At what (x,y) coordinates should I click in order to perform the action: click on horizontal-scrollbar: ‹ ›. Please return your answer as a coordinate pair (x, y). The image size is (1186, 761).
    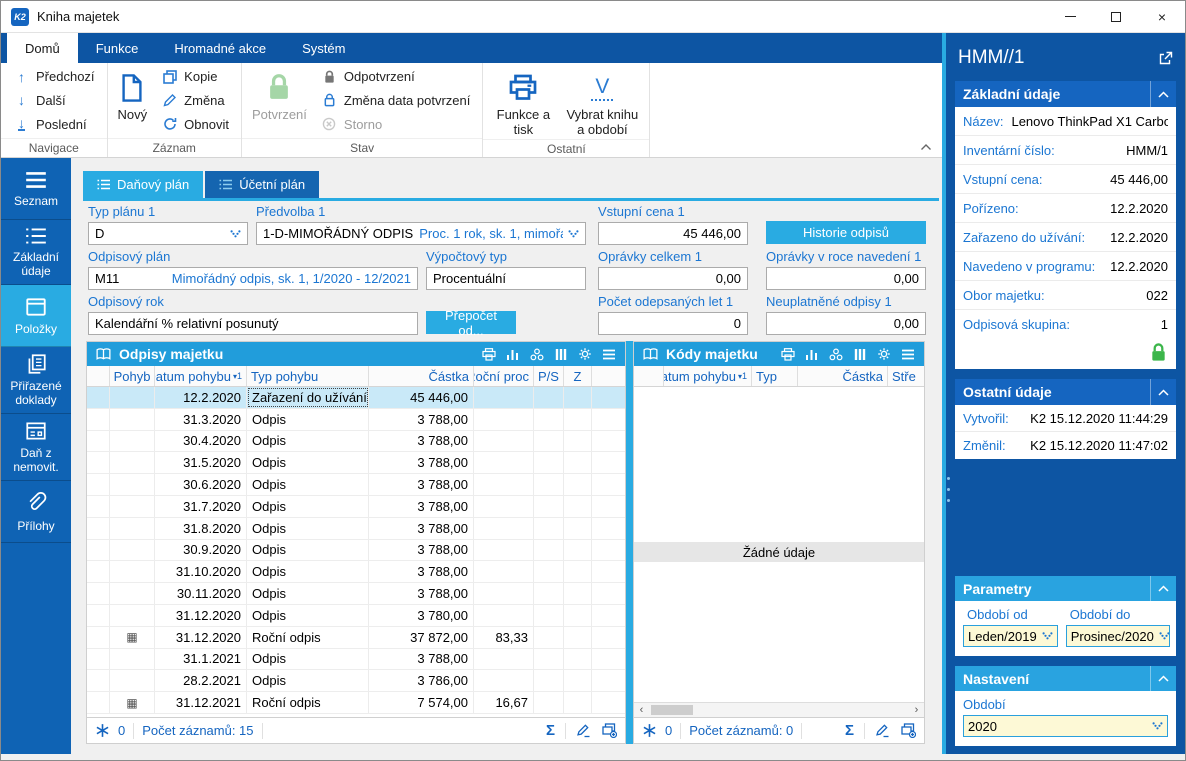
    Looking at the image, I should click on (779, 709).